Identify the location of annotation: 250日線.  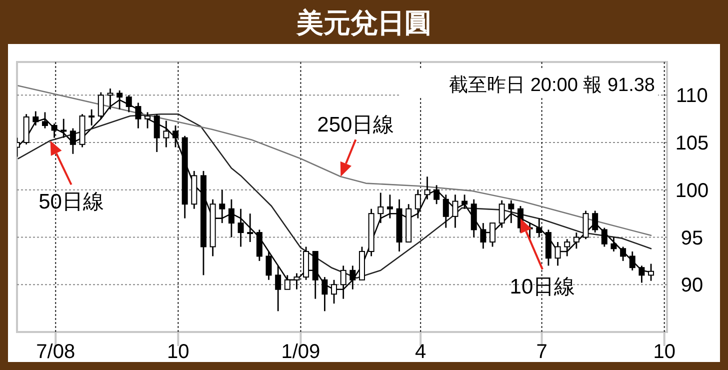
(355, 125).